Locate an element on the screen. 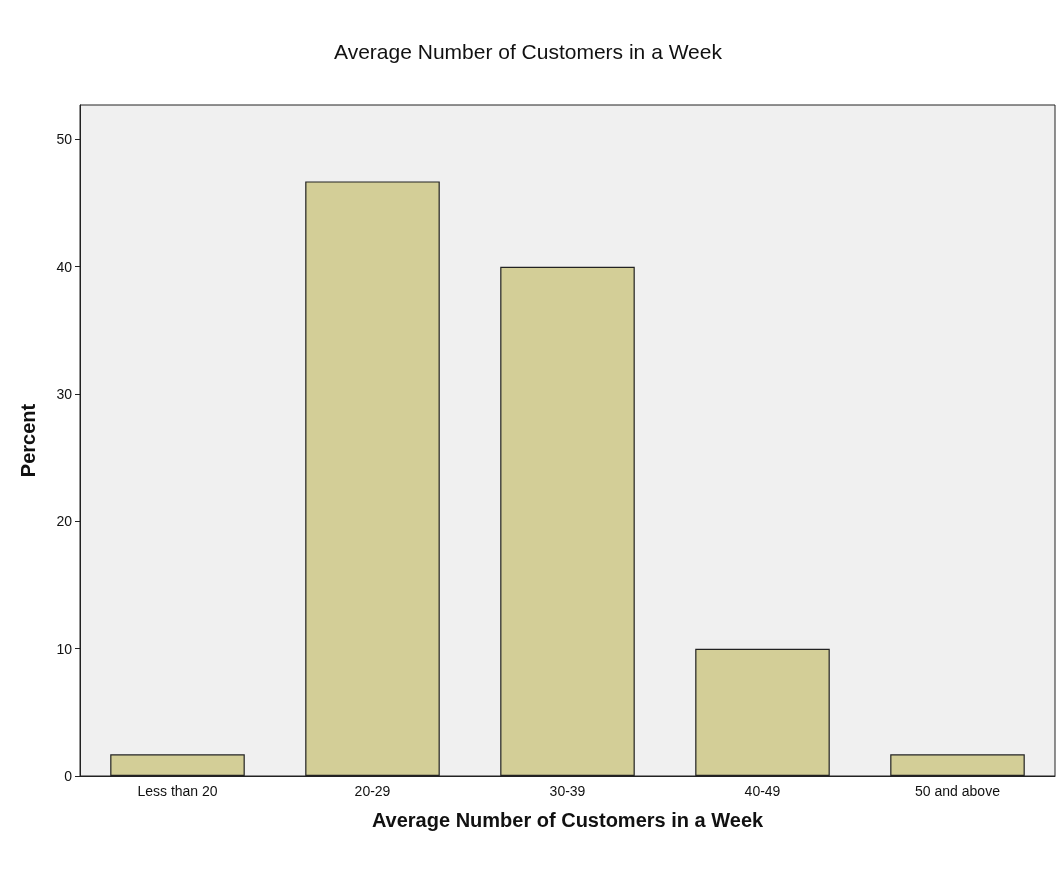  y-tick-label: 0 is located at coordinates (68, 776).